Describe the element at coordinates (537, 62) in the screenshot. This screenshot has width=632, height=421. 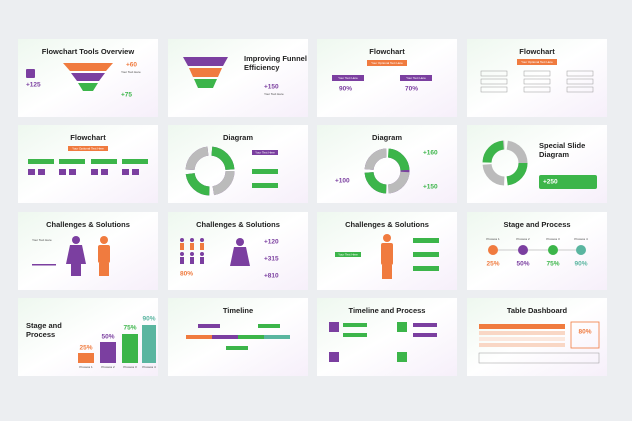
I see `slide-text: Your Optional Text Here` at that location.